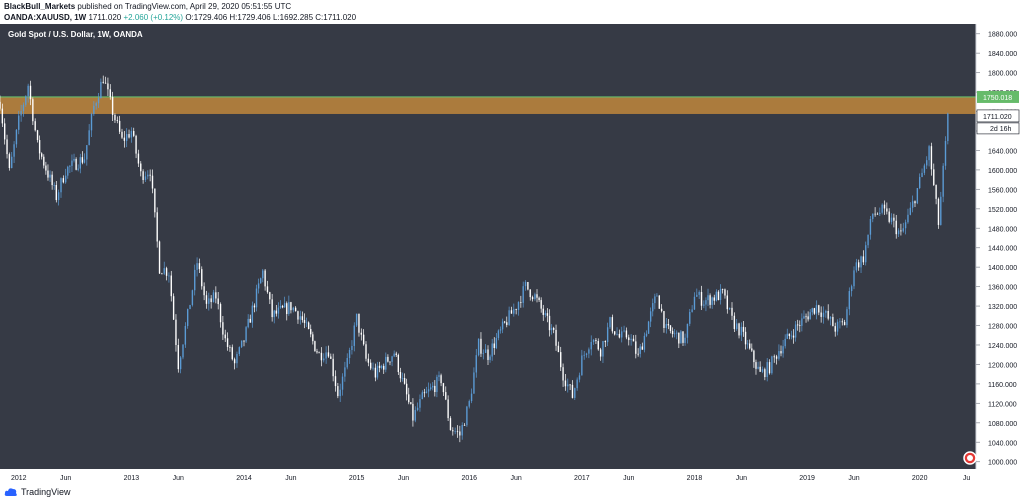 Image resolution: width=1024 pixels, height=503 pixels. I want to click on x-tick-label: 2020, so click(920, 478).